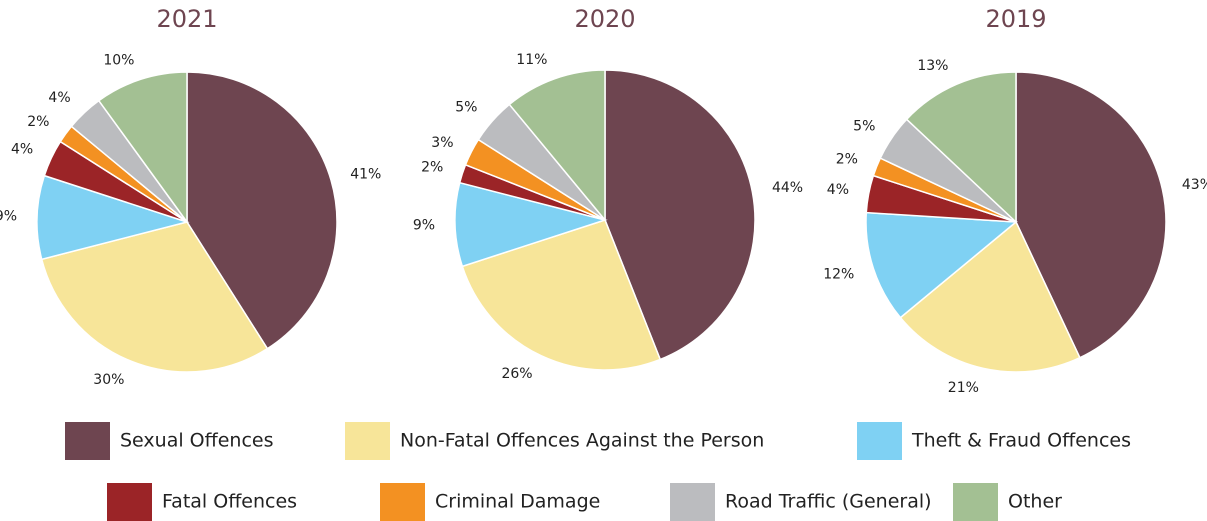 This screenshot has width=1207, height=521. Describe the element at coordinates (582, 441) in the screenshot. I see `legend-label: Non-Fatal Offences Against the Person` at that location.